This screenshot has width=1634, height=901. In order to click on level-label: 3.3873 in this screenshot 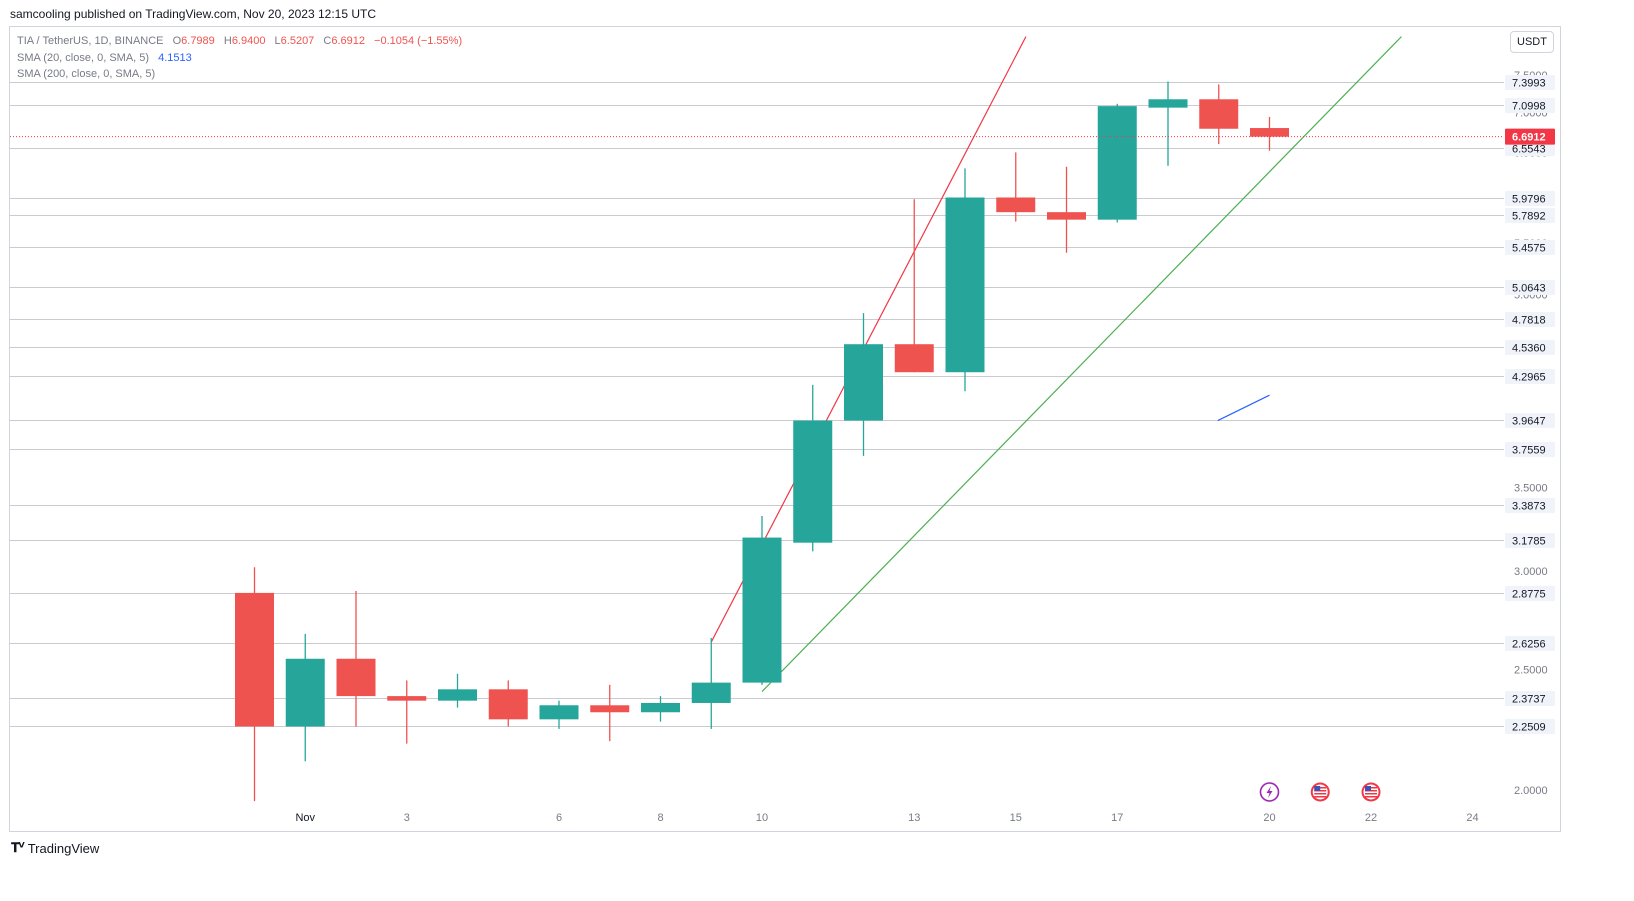, I will do `click(1529, 507)`.